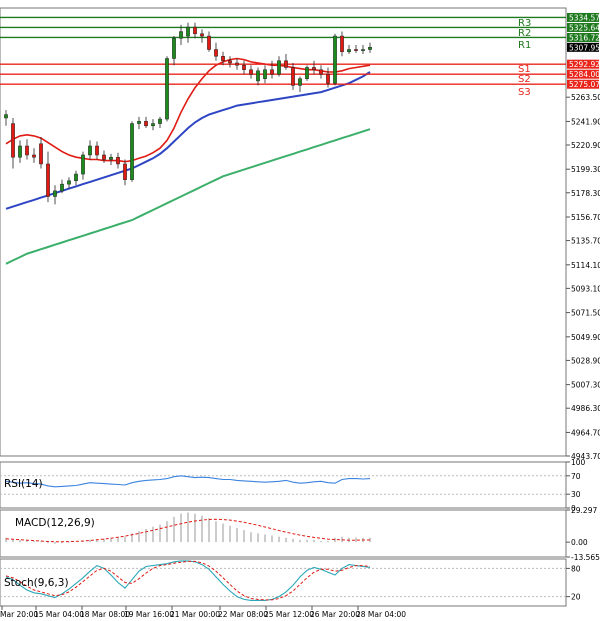 The image size is (600, 621). Describe the element at coordinates (23, 484) in the screenshot. I see `rsi-label: RSI(14)` at that location.